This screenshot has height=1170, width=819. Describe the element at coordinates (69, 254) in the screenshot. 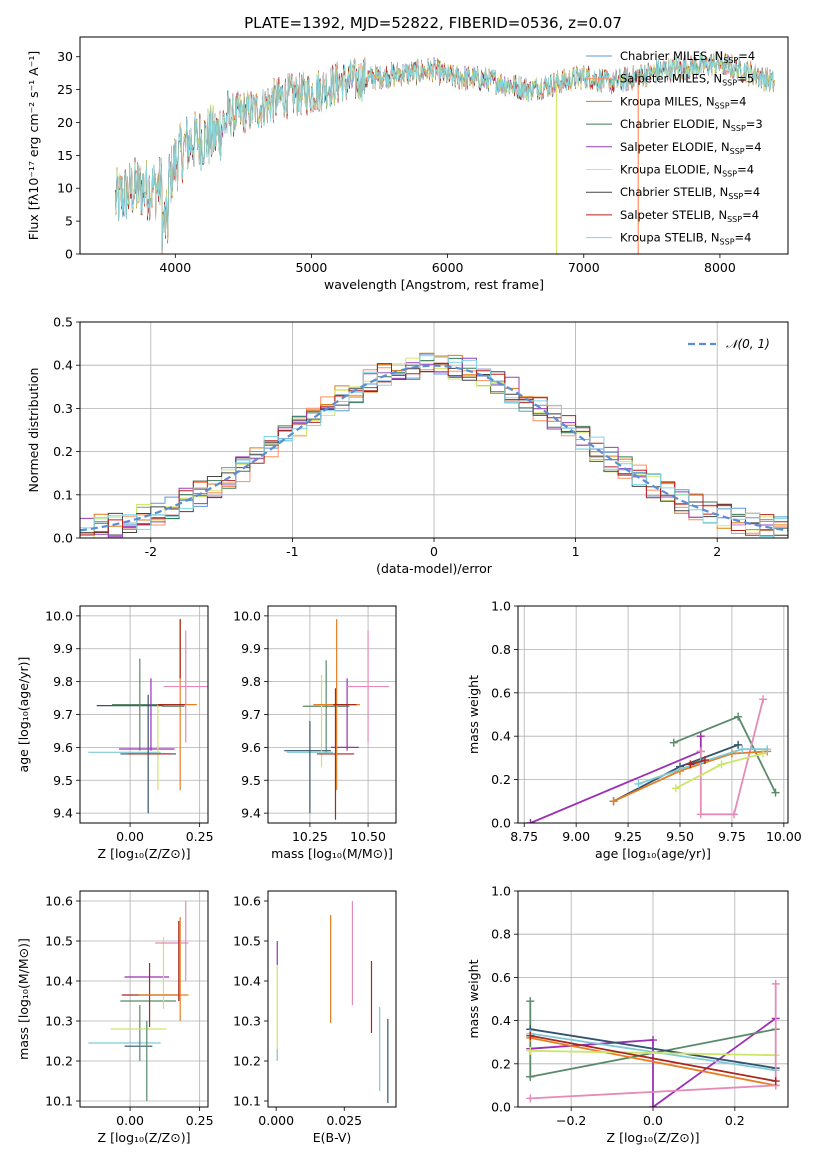

I see `y-tick-label: 0` at that location.